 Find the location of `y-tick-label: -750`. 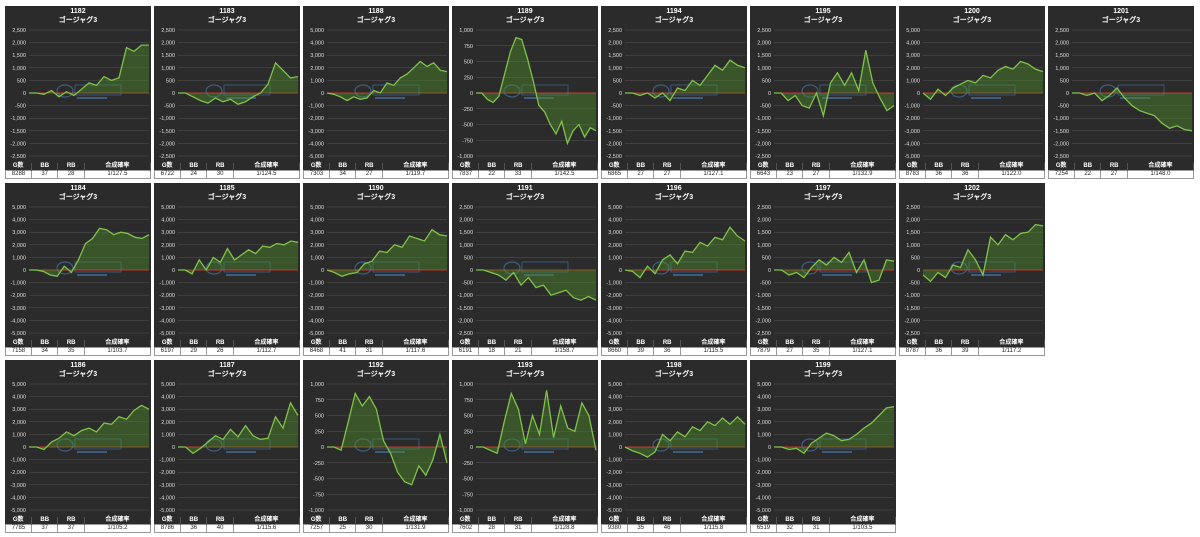

y-tick-label: -750 is located at coordinates (467, 141).